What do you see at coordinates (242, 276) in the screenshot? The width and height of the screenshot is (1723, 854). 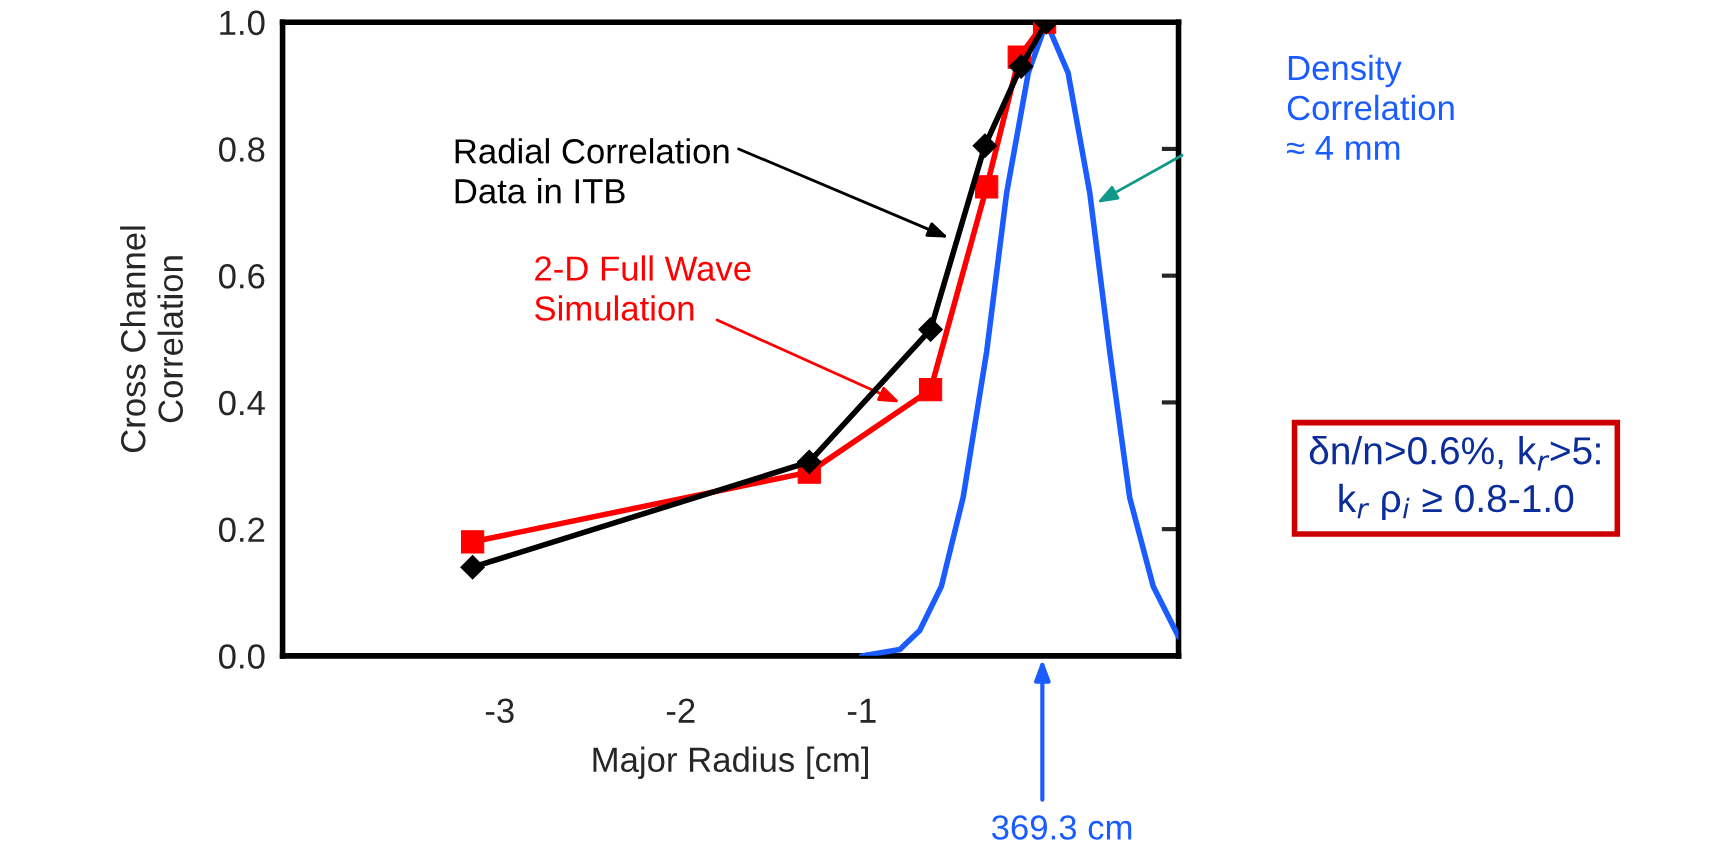 I see `y-tick-label: 0.6` at bounding box center [242, 276].